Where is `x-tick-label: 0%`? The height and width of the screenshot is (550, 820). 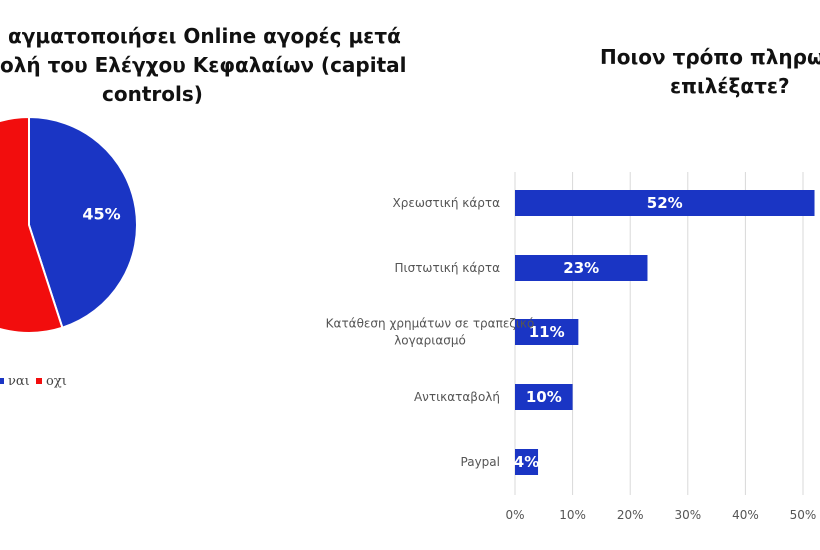 x-tick-label: 0% is located at coordinates (514, 515).